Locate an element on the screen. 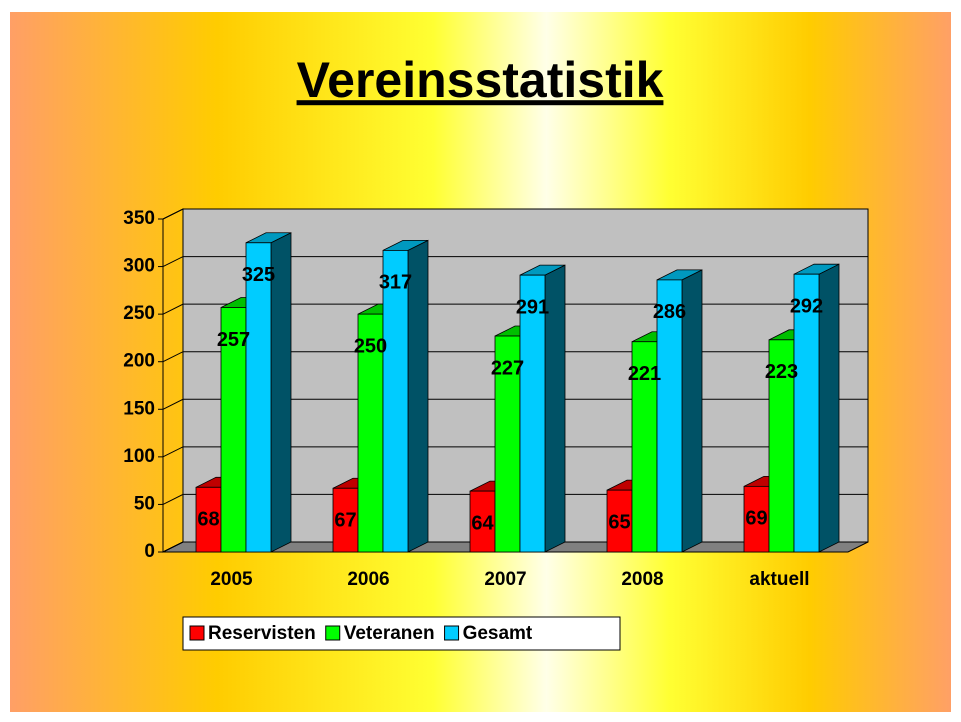  y-tick-label: 350 is located at coordinates (139, 218).